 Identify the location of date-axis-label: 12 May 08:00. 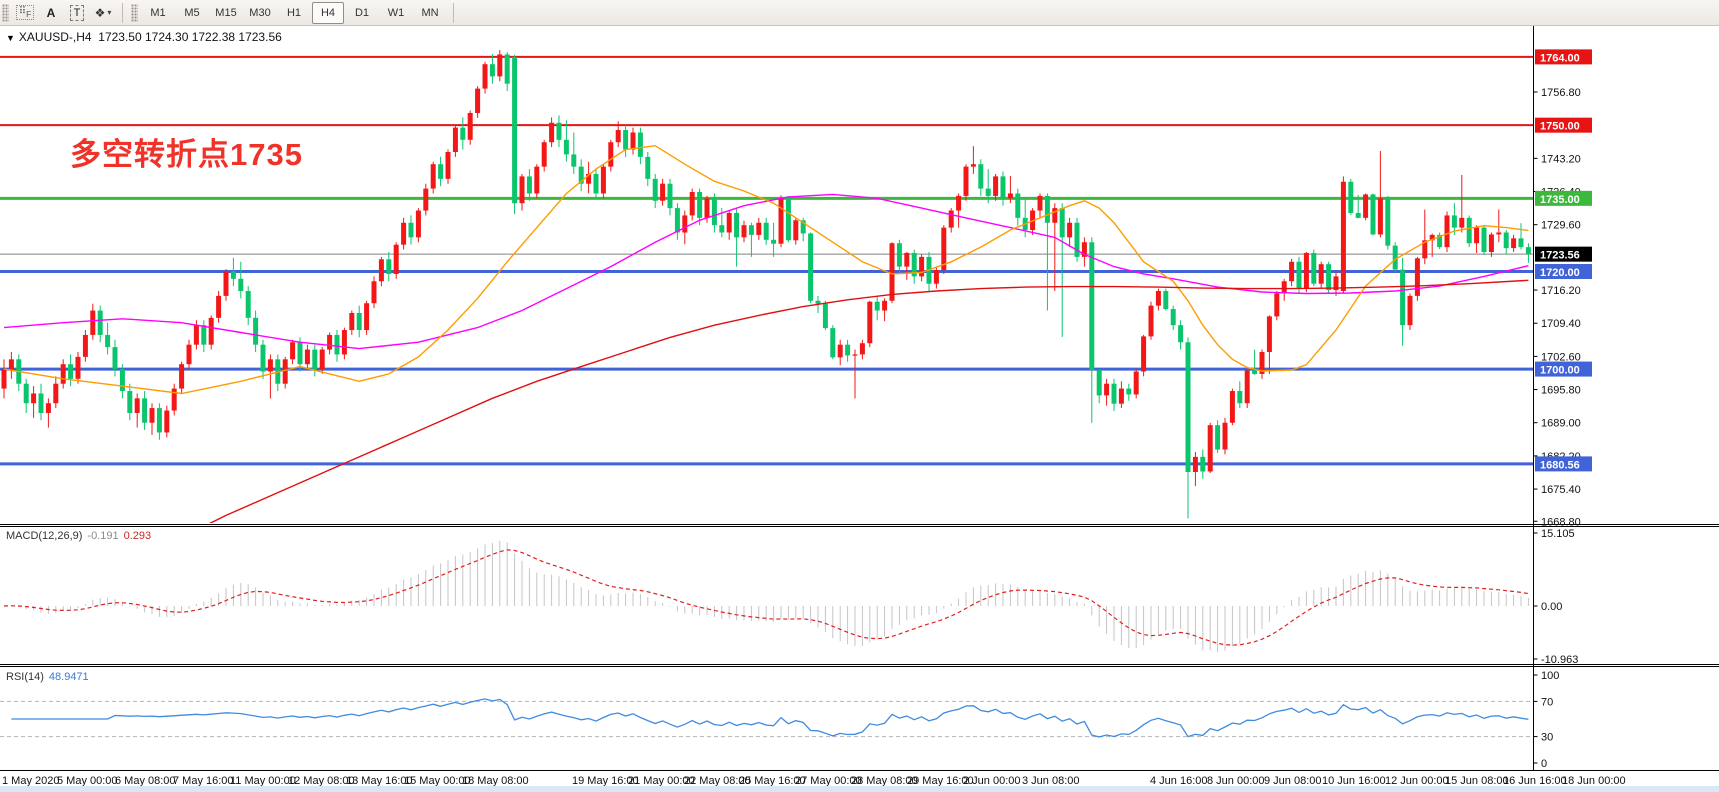
(321, 781).